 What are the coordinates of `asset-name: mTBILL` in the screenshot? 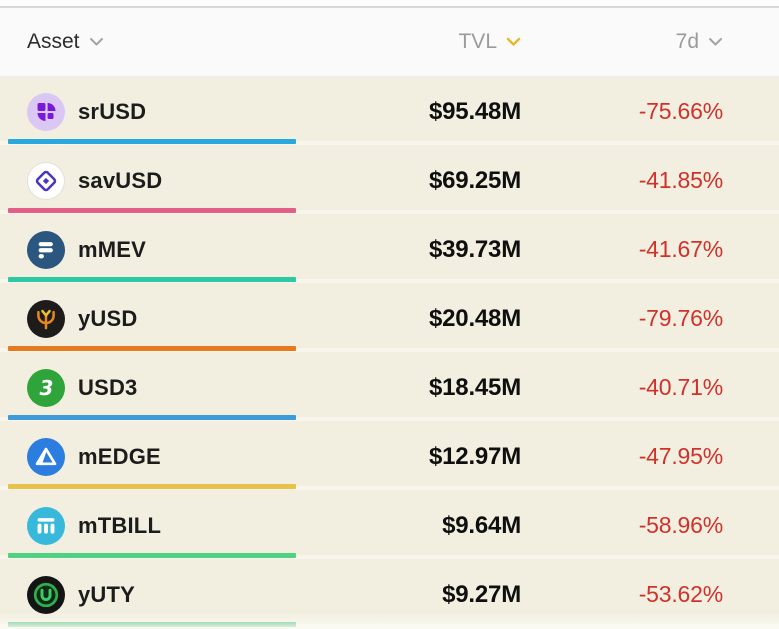 It's located at (120, 525).